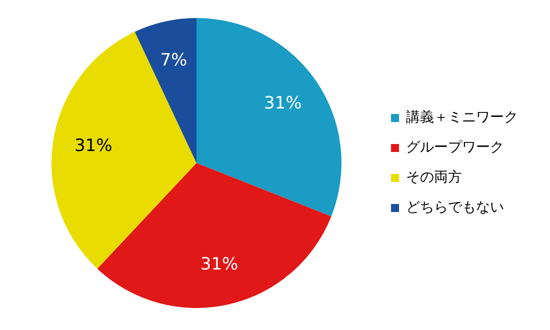  I want to click on legend-label: その両方, so click(434, 178).